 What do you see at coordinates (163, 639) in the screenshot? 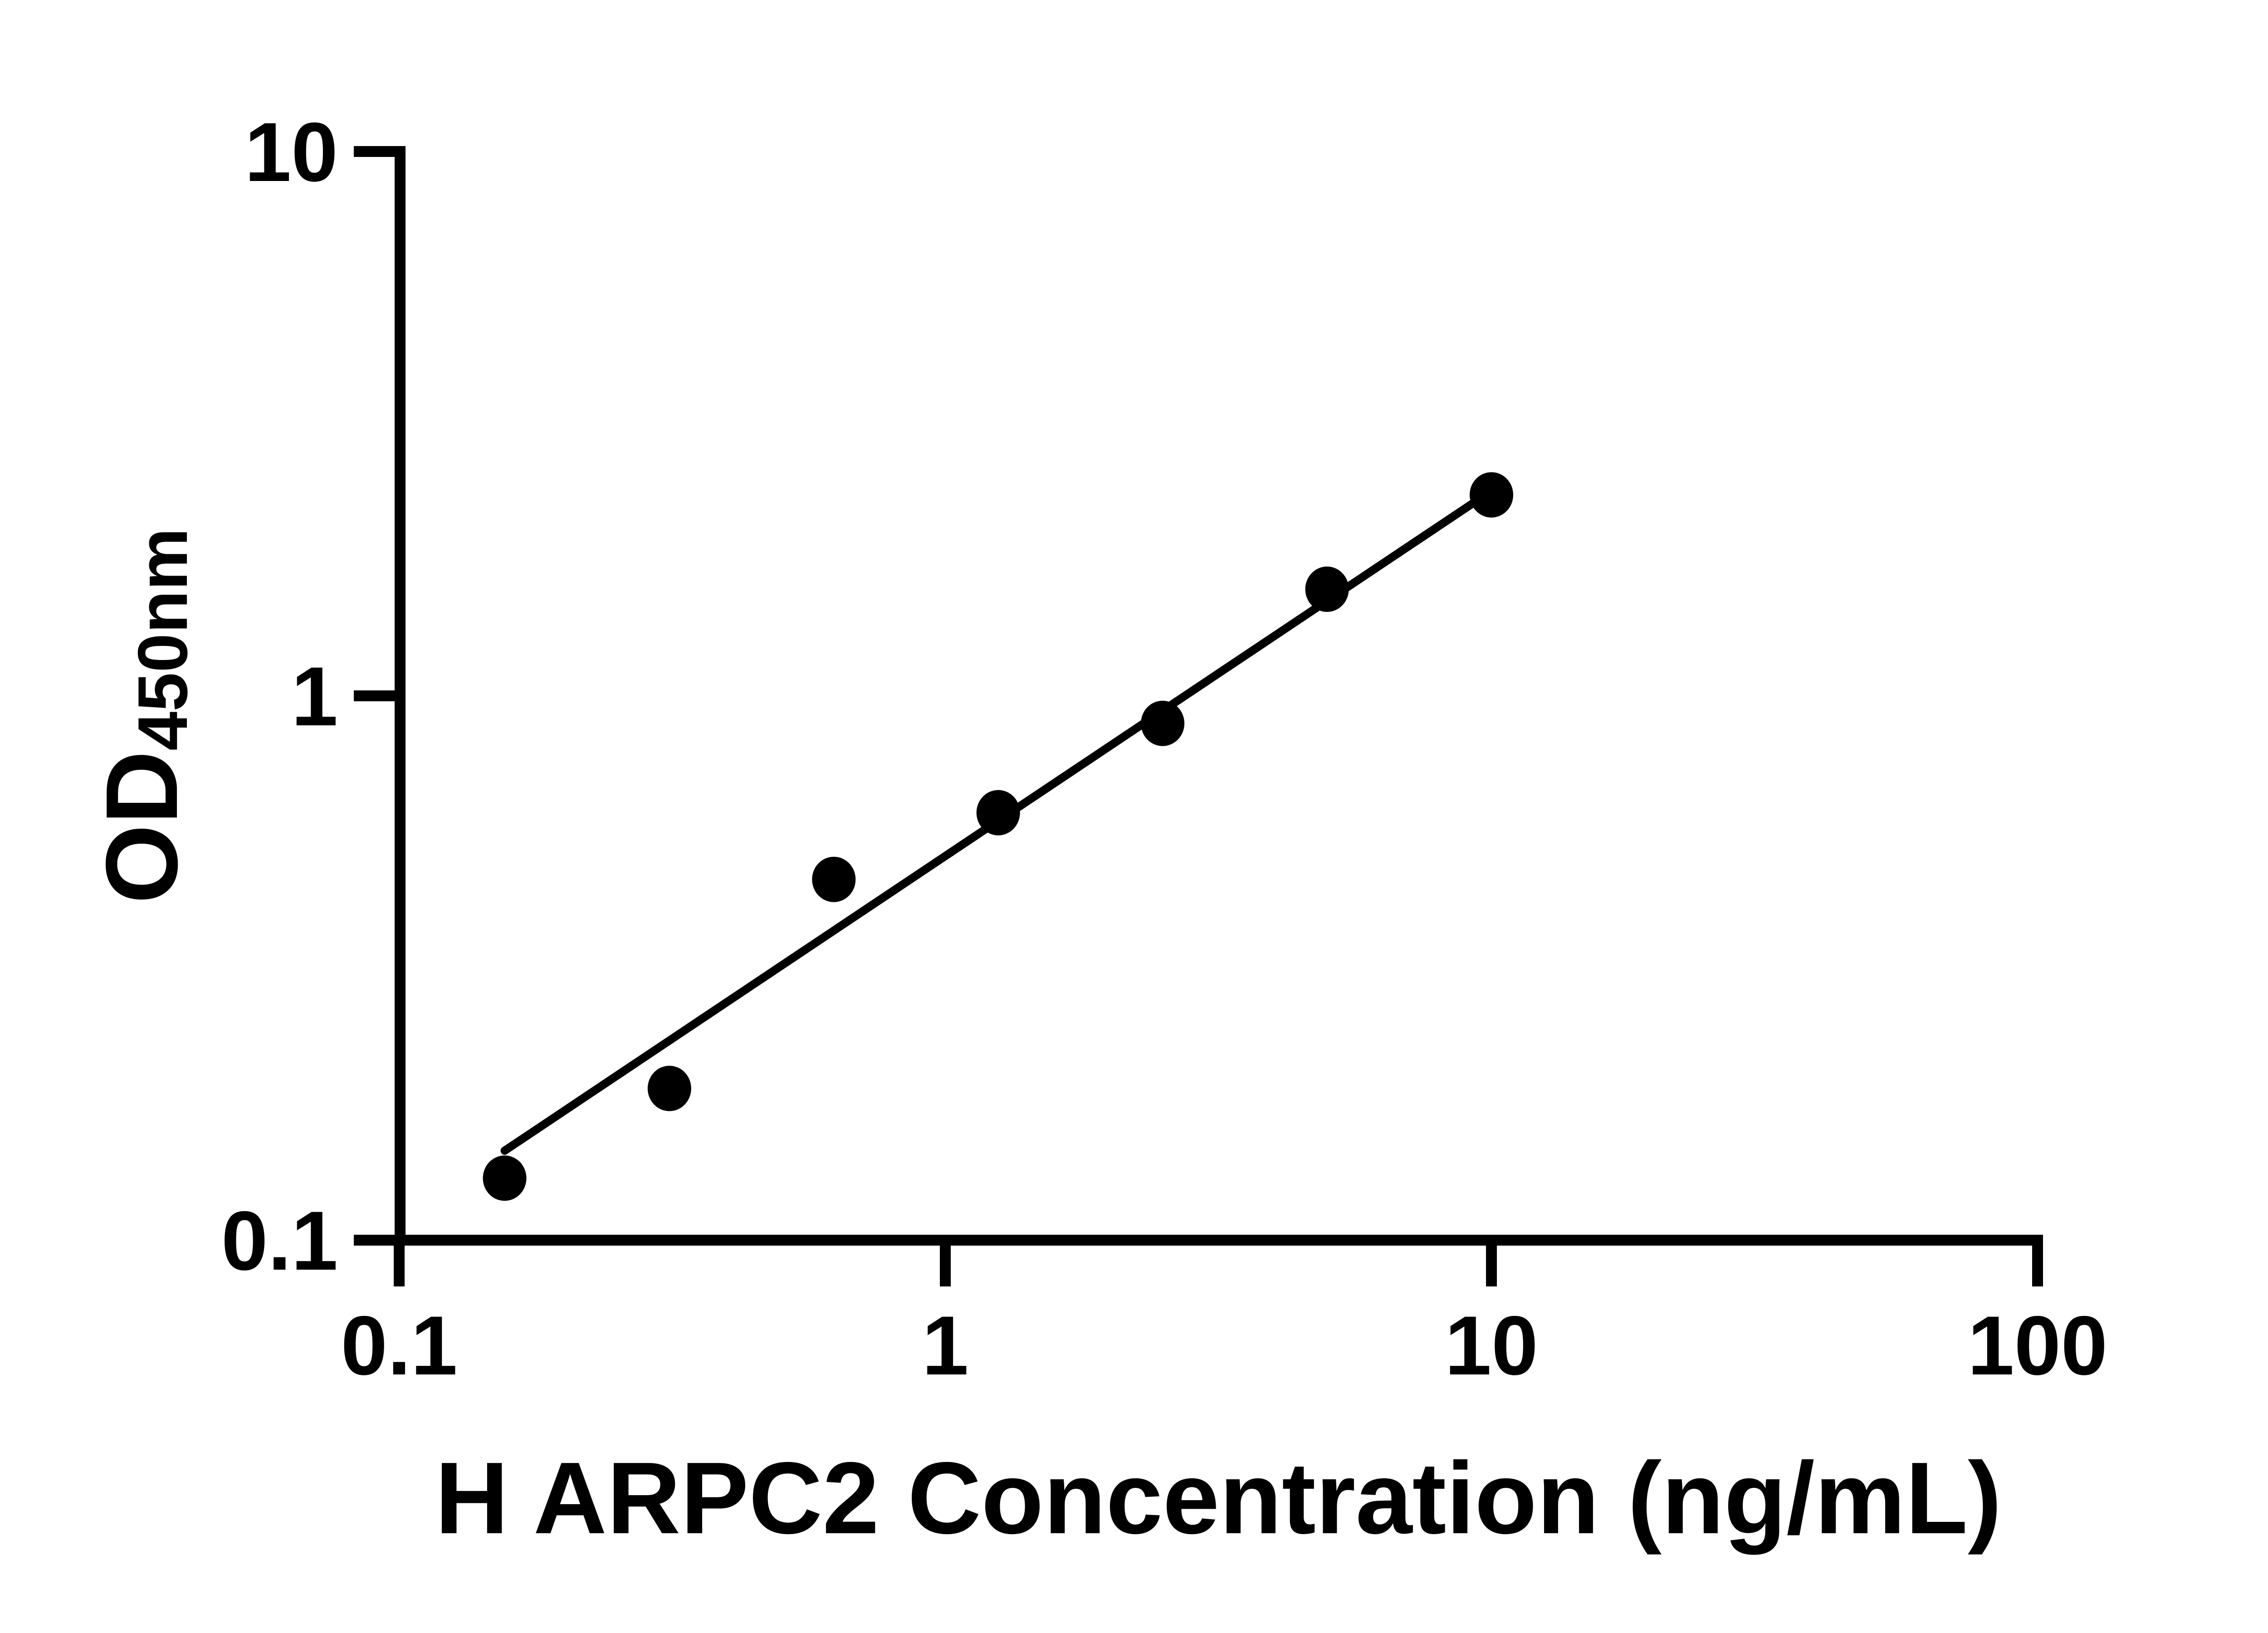
I see `y-axis-title-subscript: 450nm` at bounding box center [163, 639].